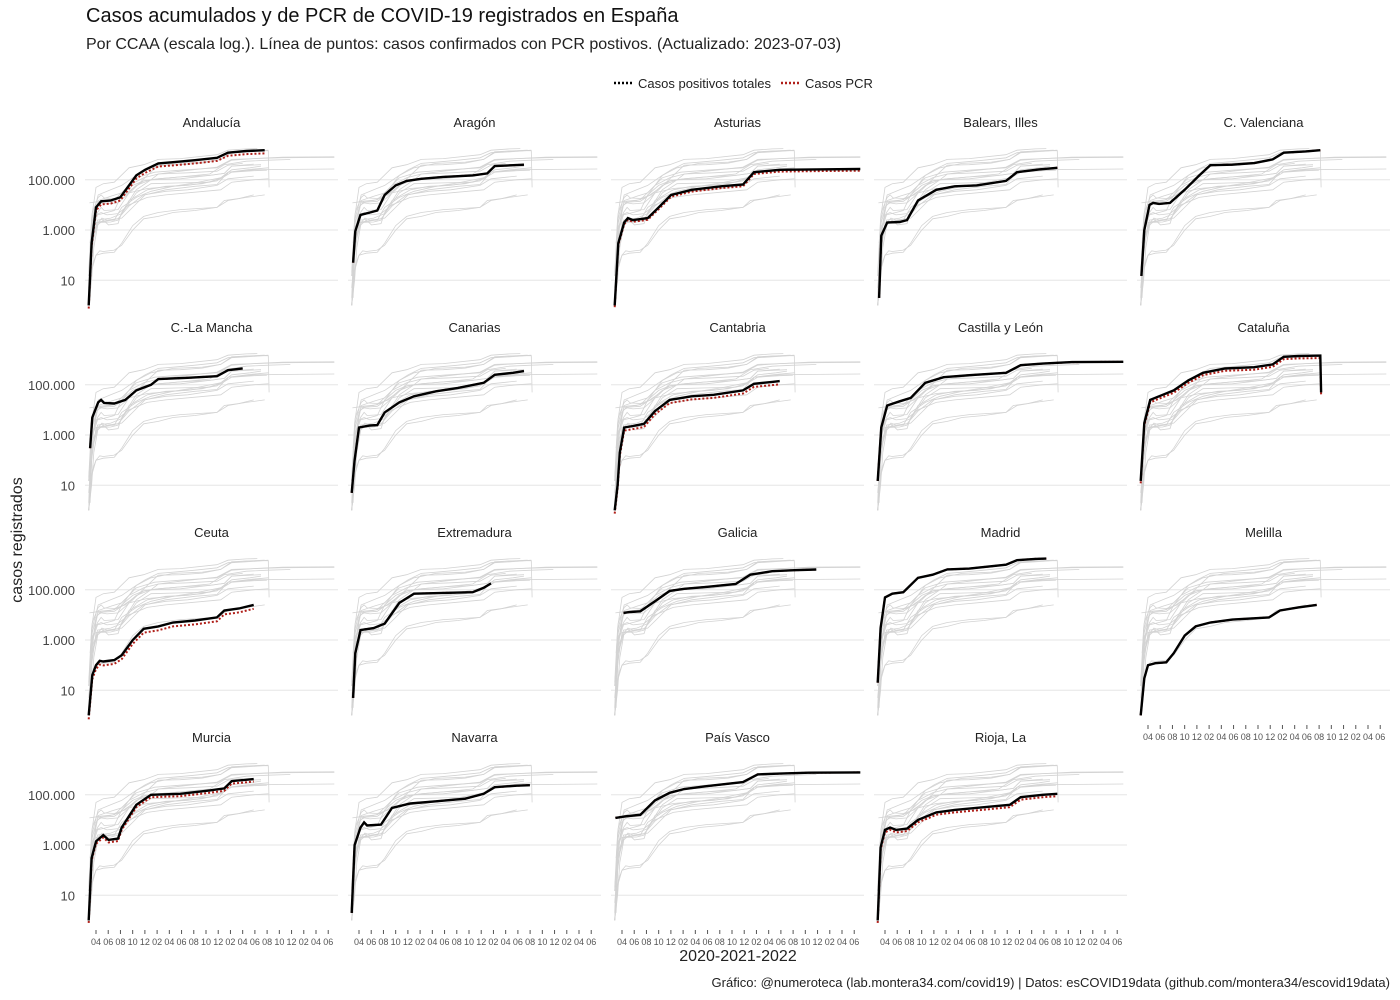  Describe the element at coordinates (212, 122) in the screenshot. I see `facet-title: Andalucía` at that location.